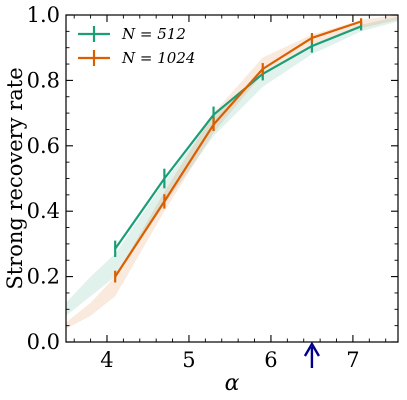  What do you see at coordinates (158, 58) in the screenshot?
I see `legend-label-2: N = 1024` at bounding box center [158, 58].